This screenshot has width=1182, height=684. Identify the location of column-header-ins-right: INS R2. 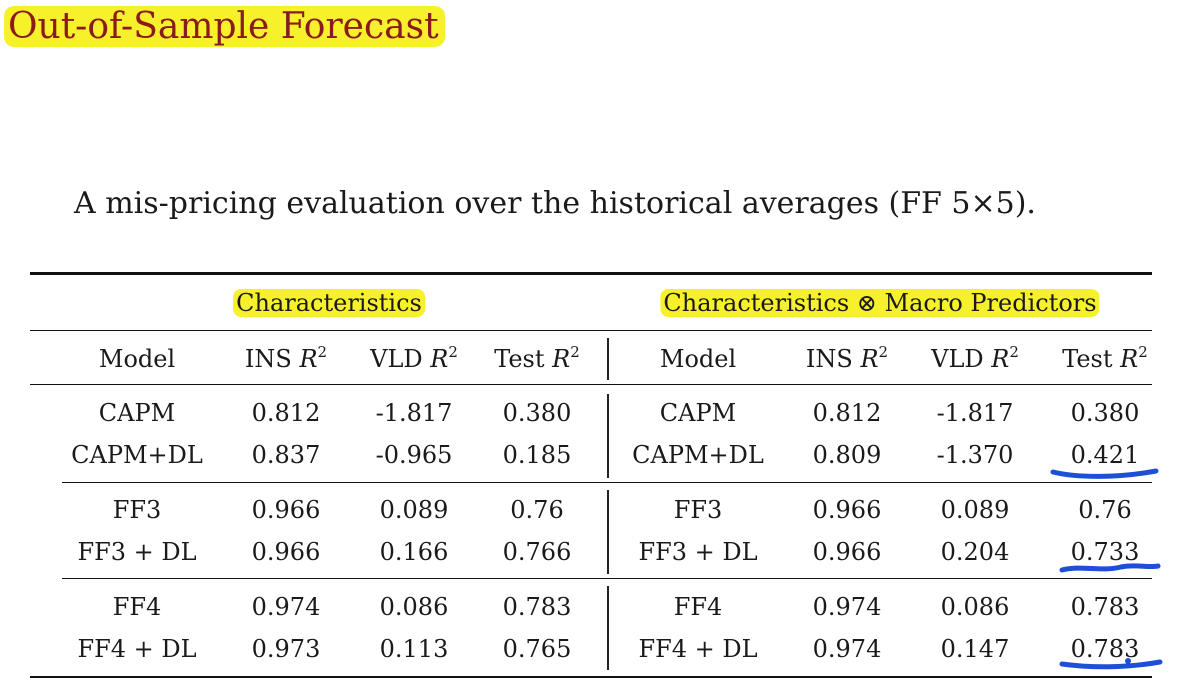
(847, 358).